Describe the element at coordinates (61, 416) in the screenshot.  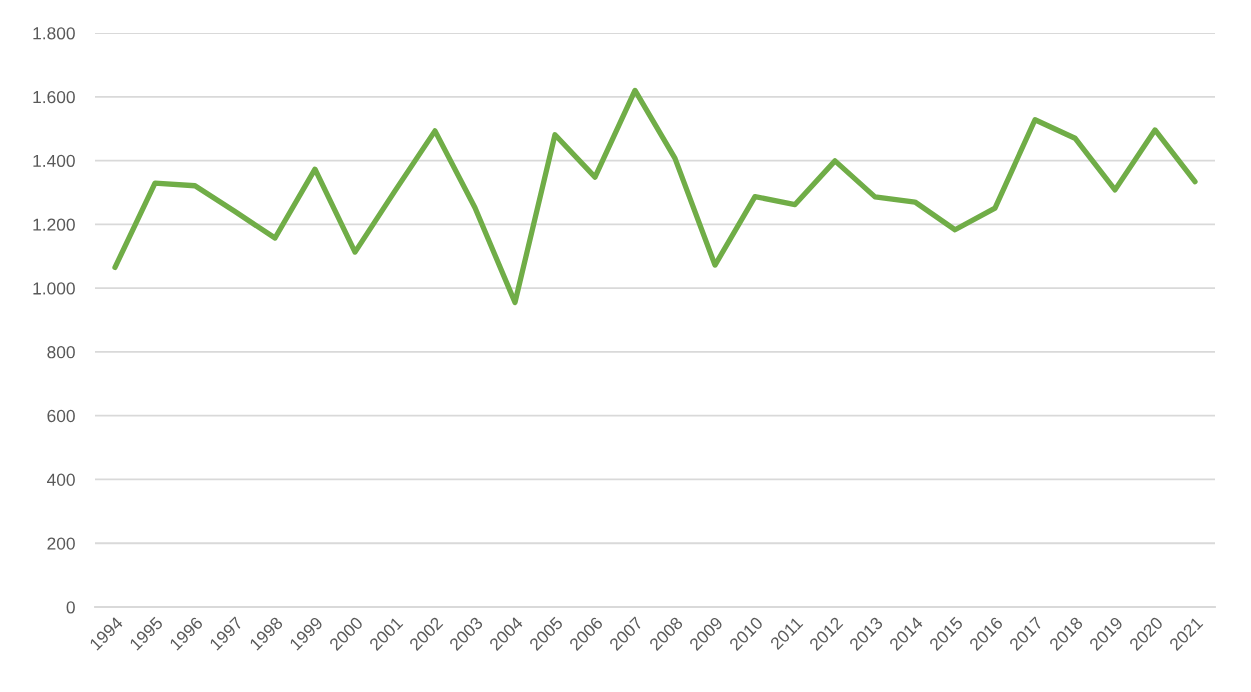
I see `y-tick-label: 600` at that location.